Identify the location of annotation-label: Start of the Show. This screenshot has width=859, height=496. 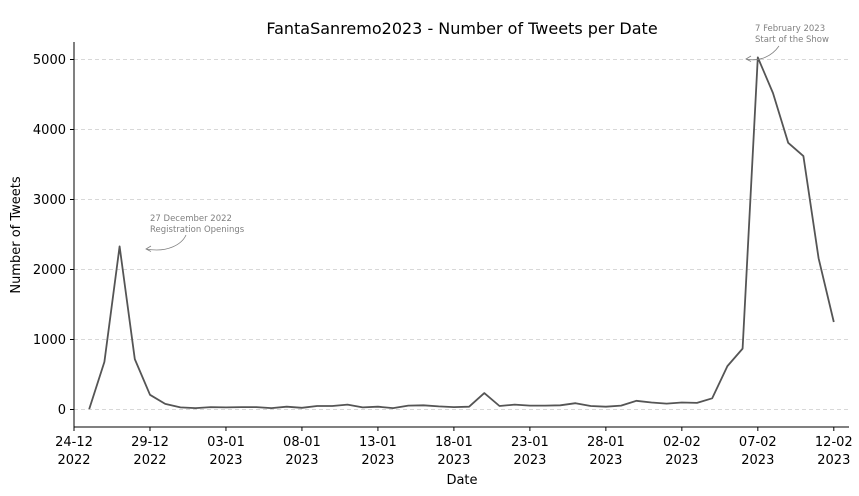
(792, 40).